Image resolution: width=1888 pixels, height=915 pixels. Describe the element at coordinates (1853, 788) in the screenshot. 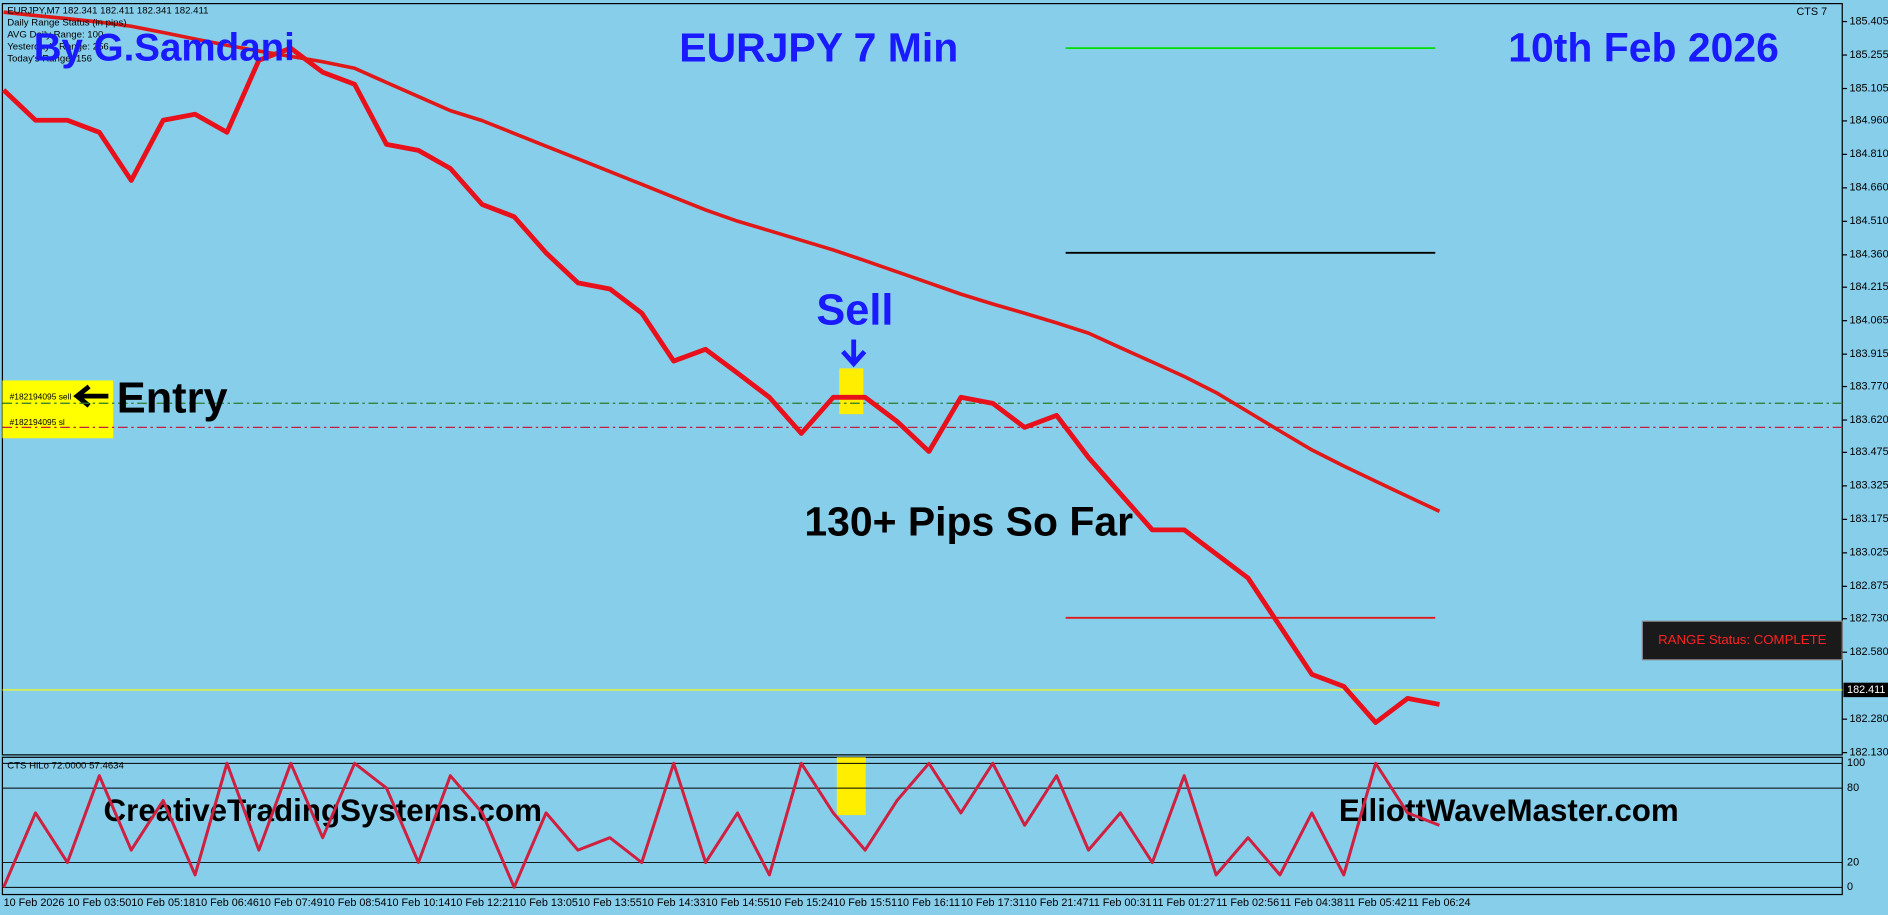

I see `osc-y-tick-label: 80` at that location.